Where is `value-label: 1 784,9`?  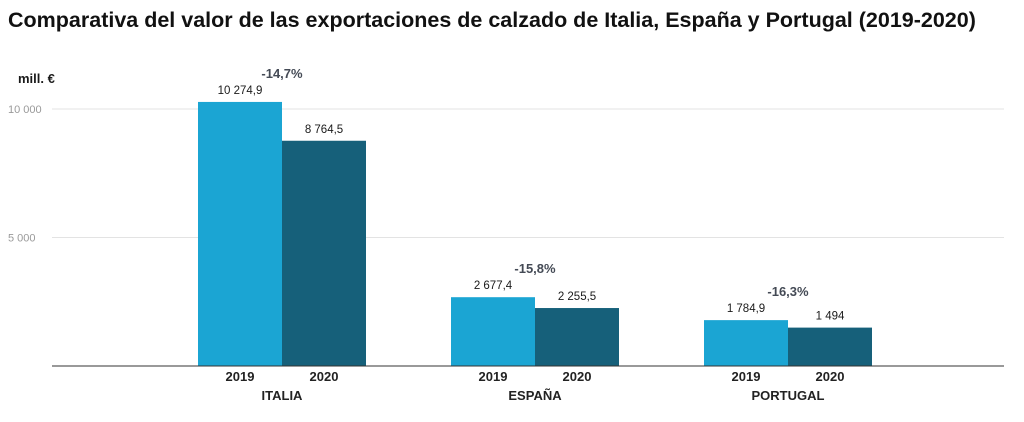 value-label: 1 784,9 is located at coordinates (746, 309).